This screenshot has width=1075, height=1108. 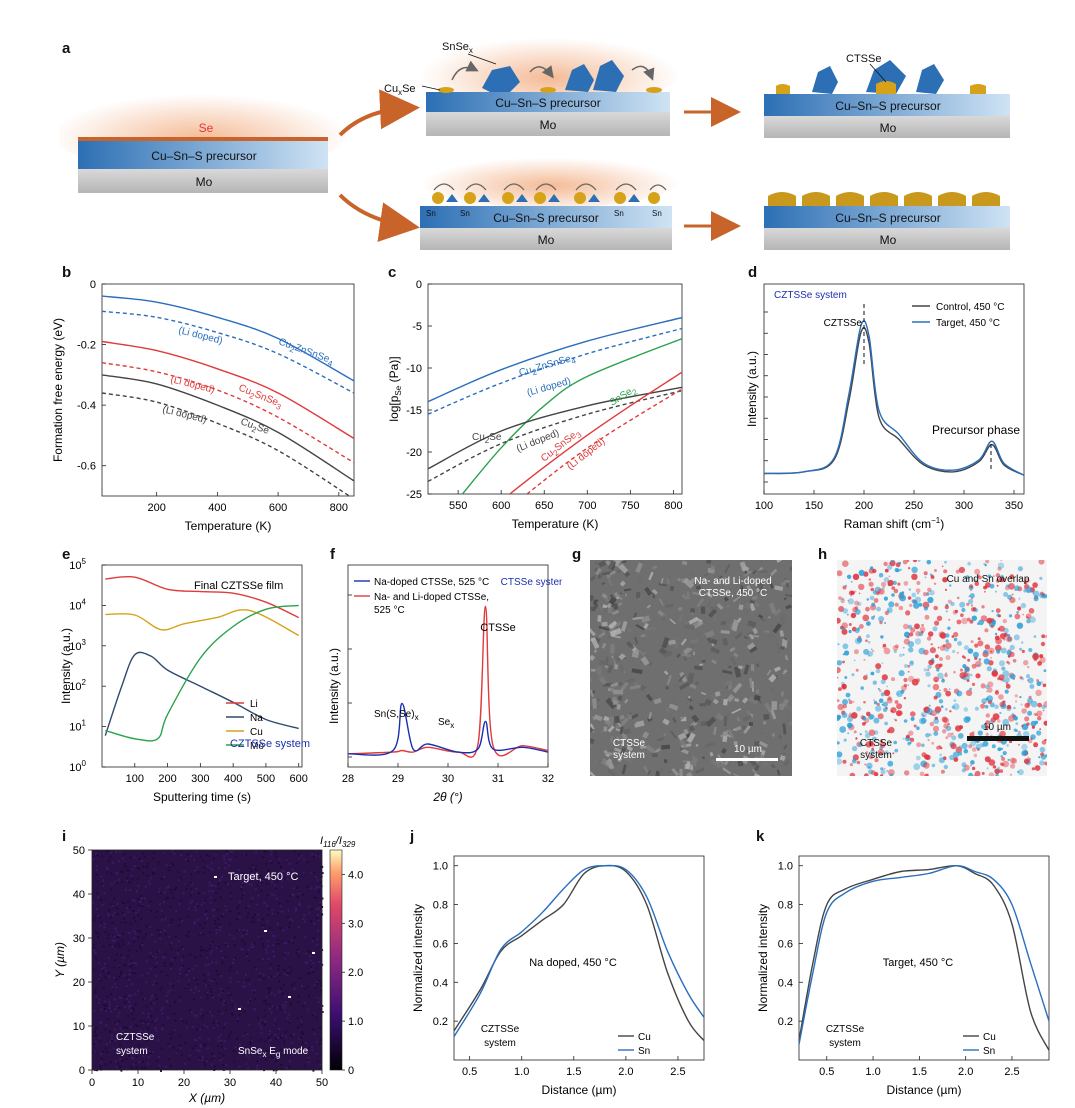 What do you see at coordinates (389, 610) in the screenshot?
I see `legend-label-f-nali-2: 525 °C` at bounding box center [389, 610].